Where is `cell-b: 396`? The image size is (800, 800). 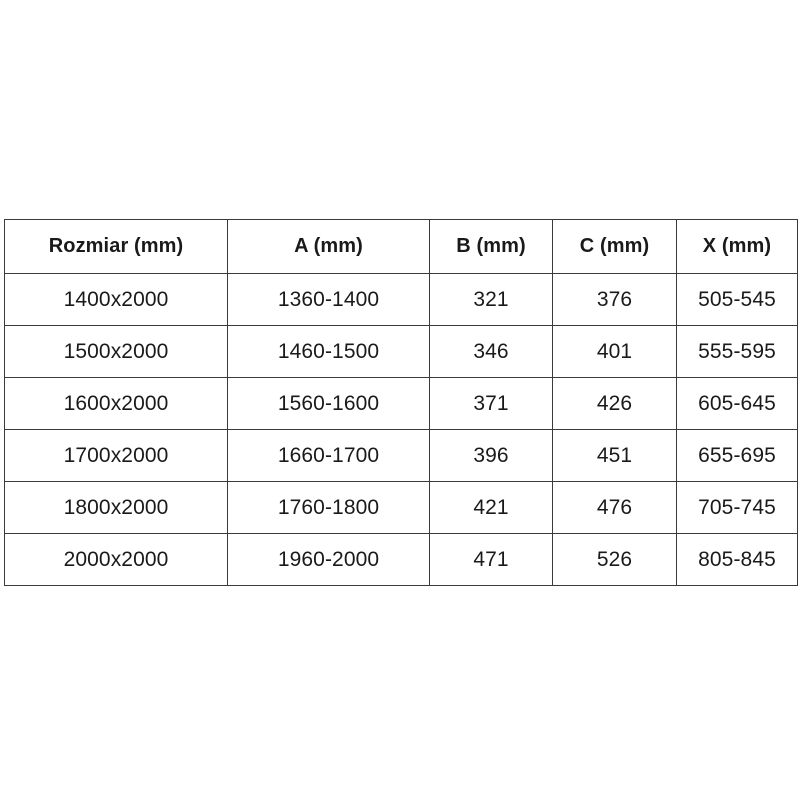
cell-b: 396 is located at coordinates (491, 455).